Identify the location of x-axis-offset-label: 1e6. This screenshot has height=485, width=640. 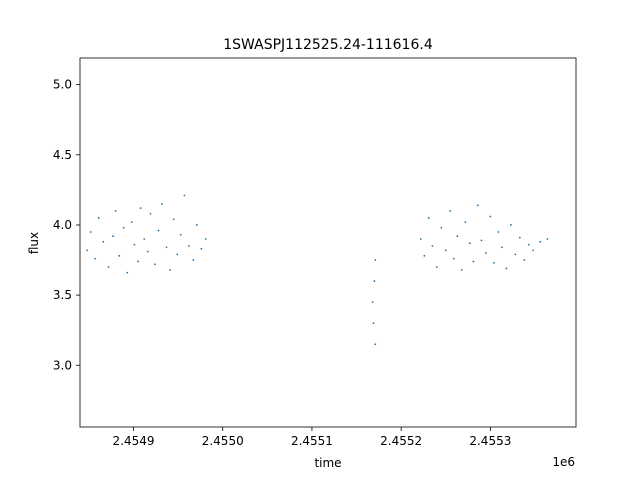
(563, 462).